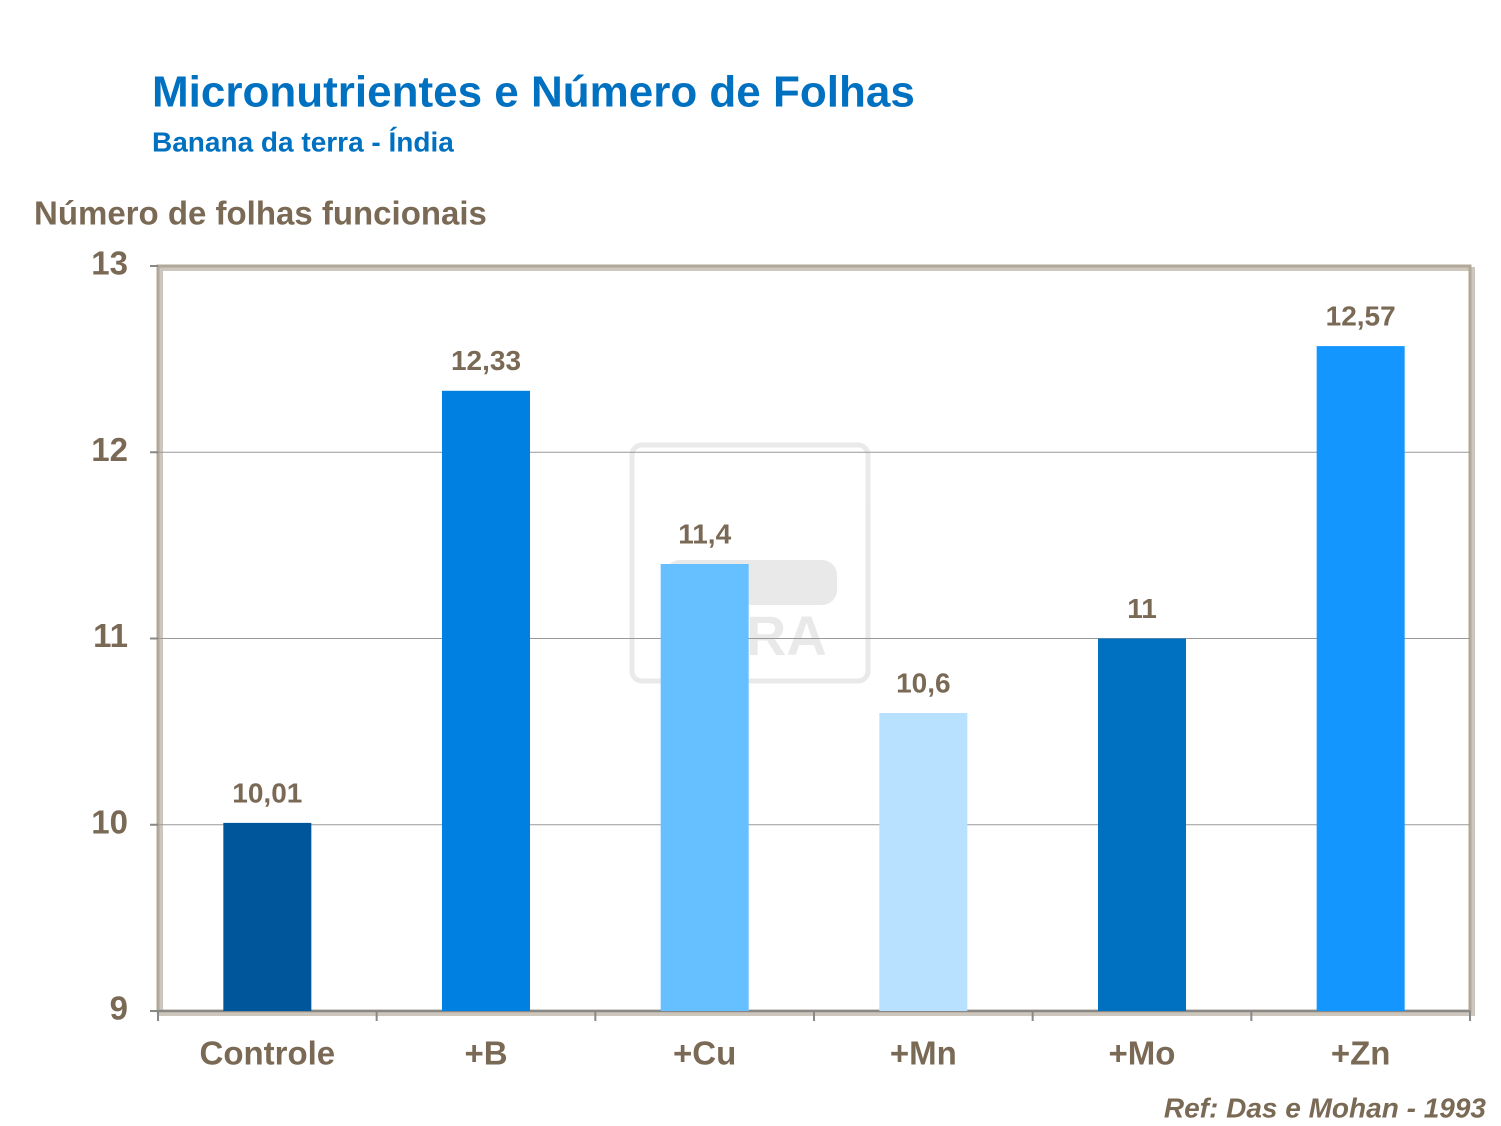  Describe the element at coordinates (267, 792) in the screenshot. I see `value-label: 10,01` at that location.